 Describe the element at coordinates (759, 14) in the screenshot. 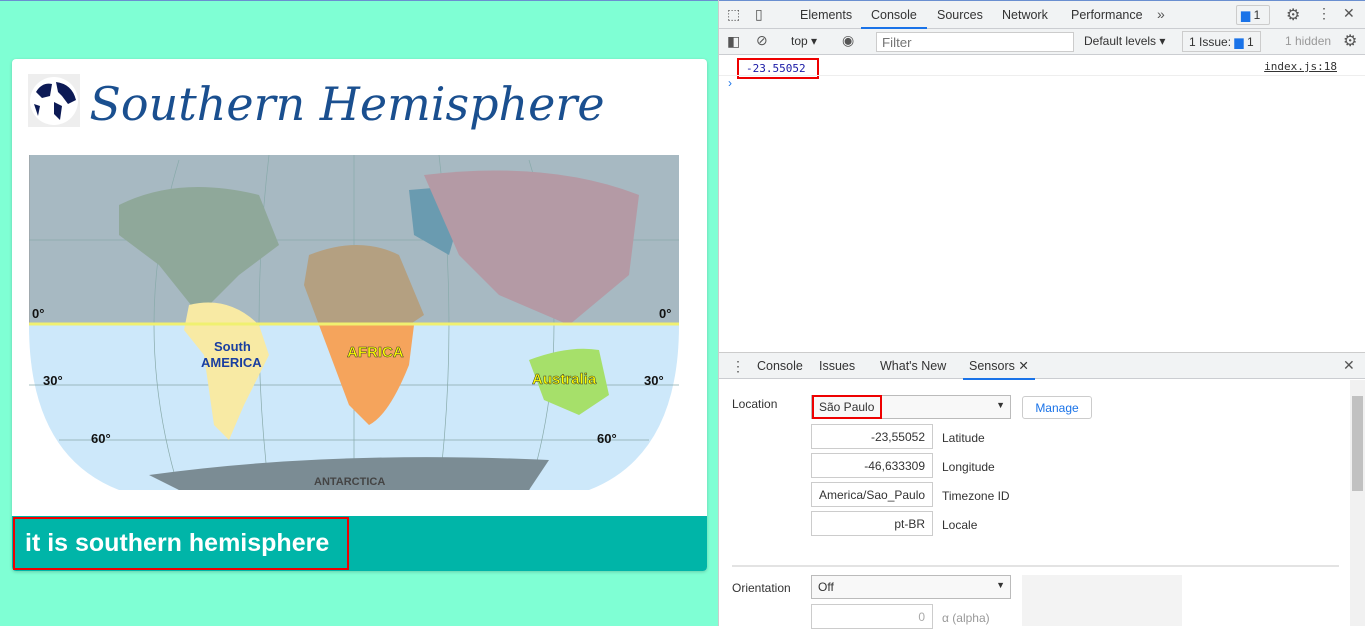

I see `device-toolbar-icon: ▯` at that location.